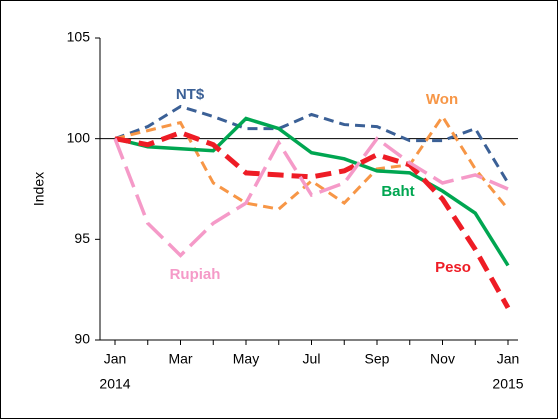  Describe the element at coordinates (79, 137) in the screenshot. I see `y-tick-label: 100` at that location.